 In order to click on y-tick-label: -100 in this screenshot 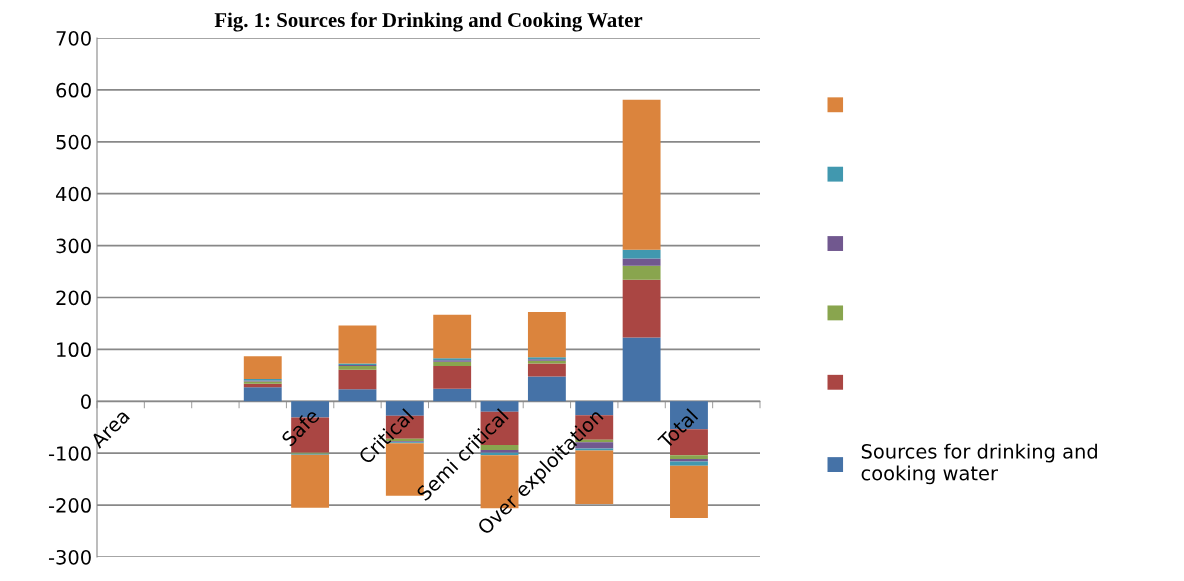, I will do `click(69, 453)`.